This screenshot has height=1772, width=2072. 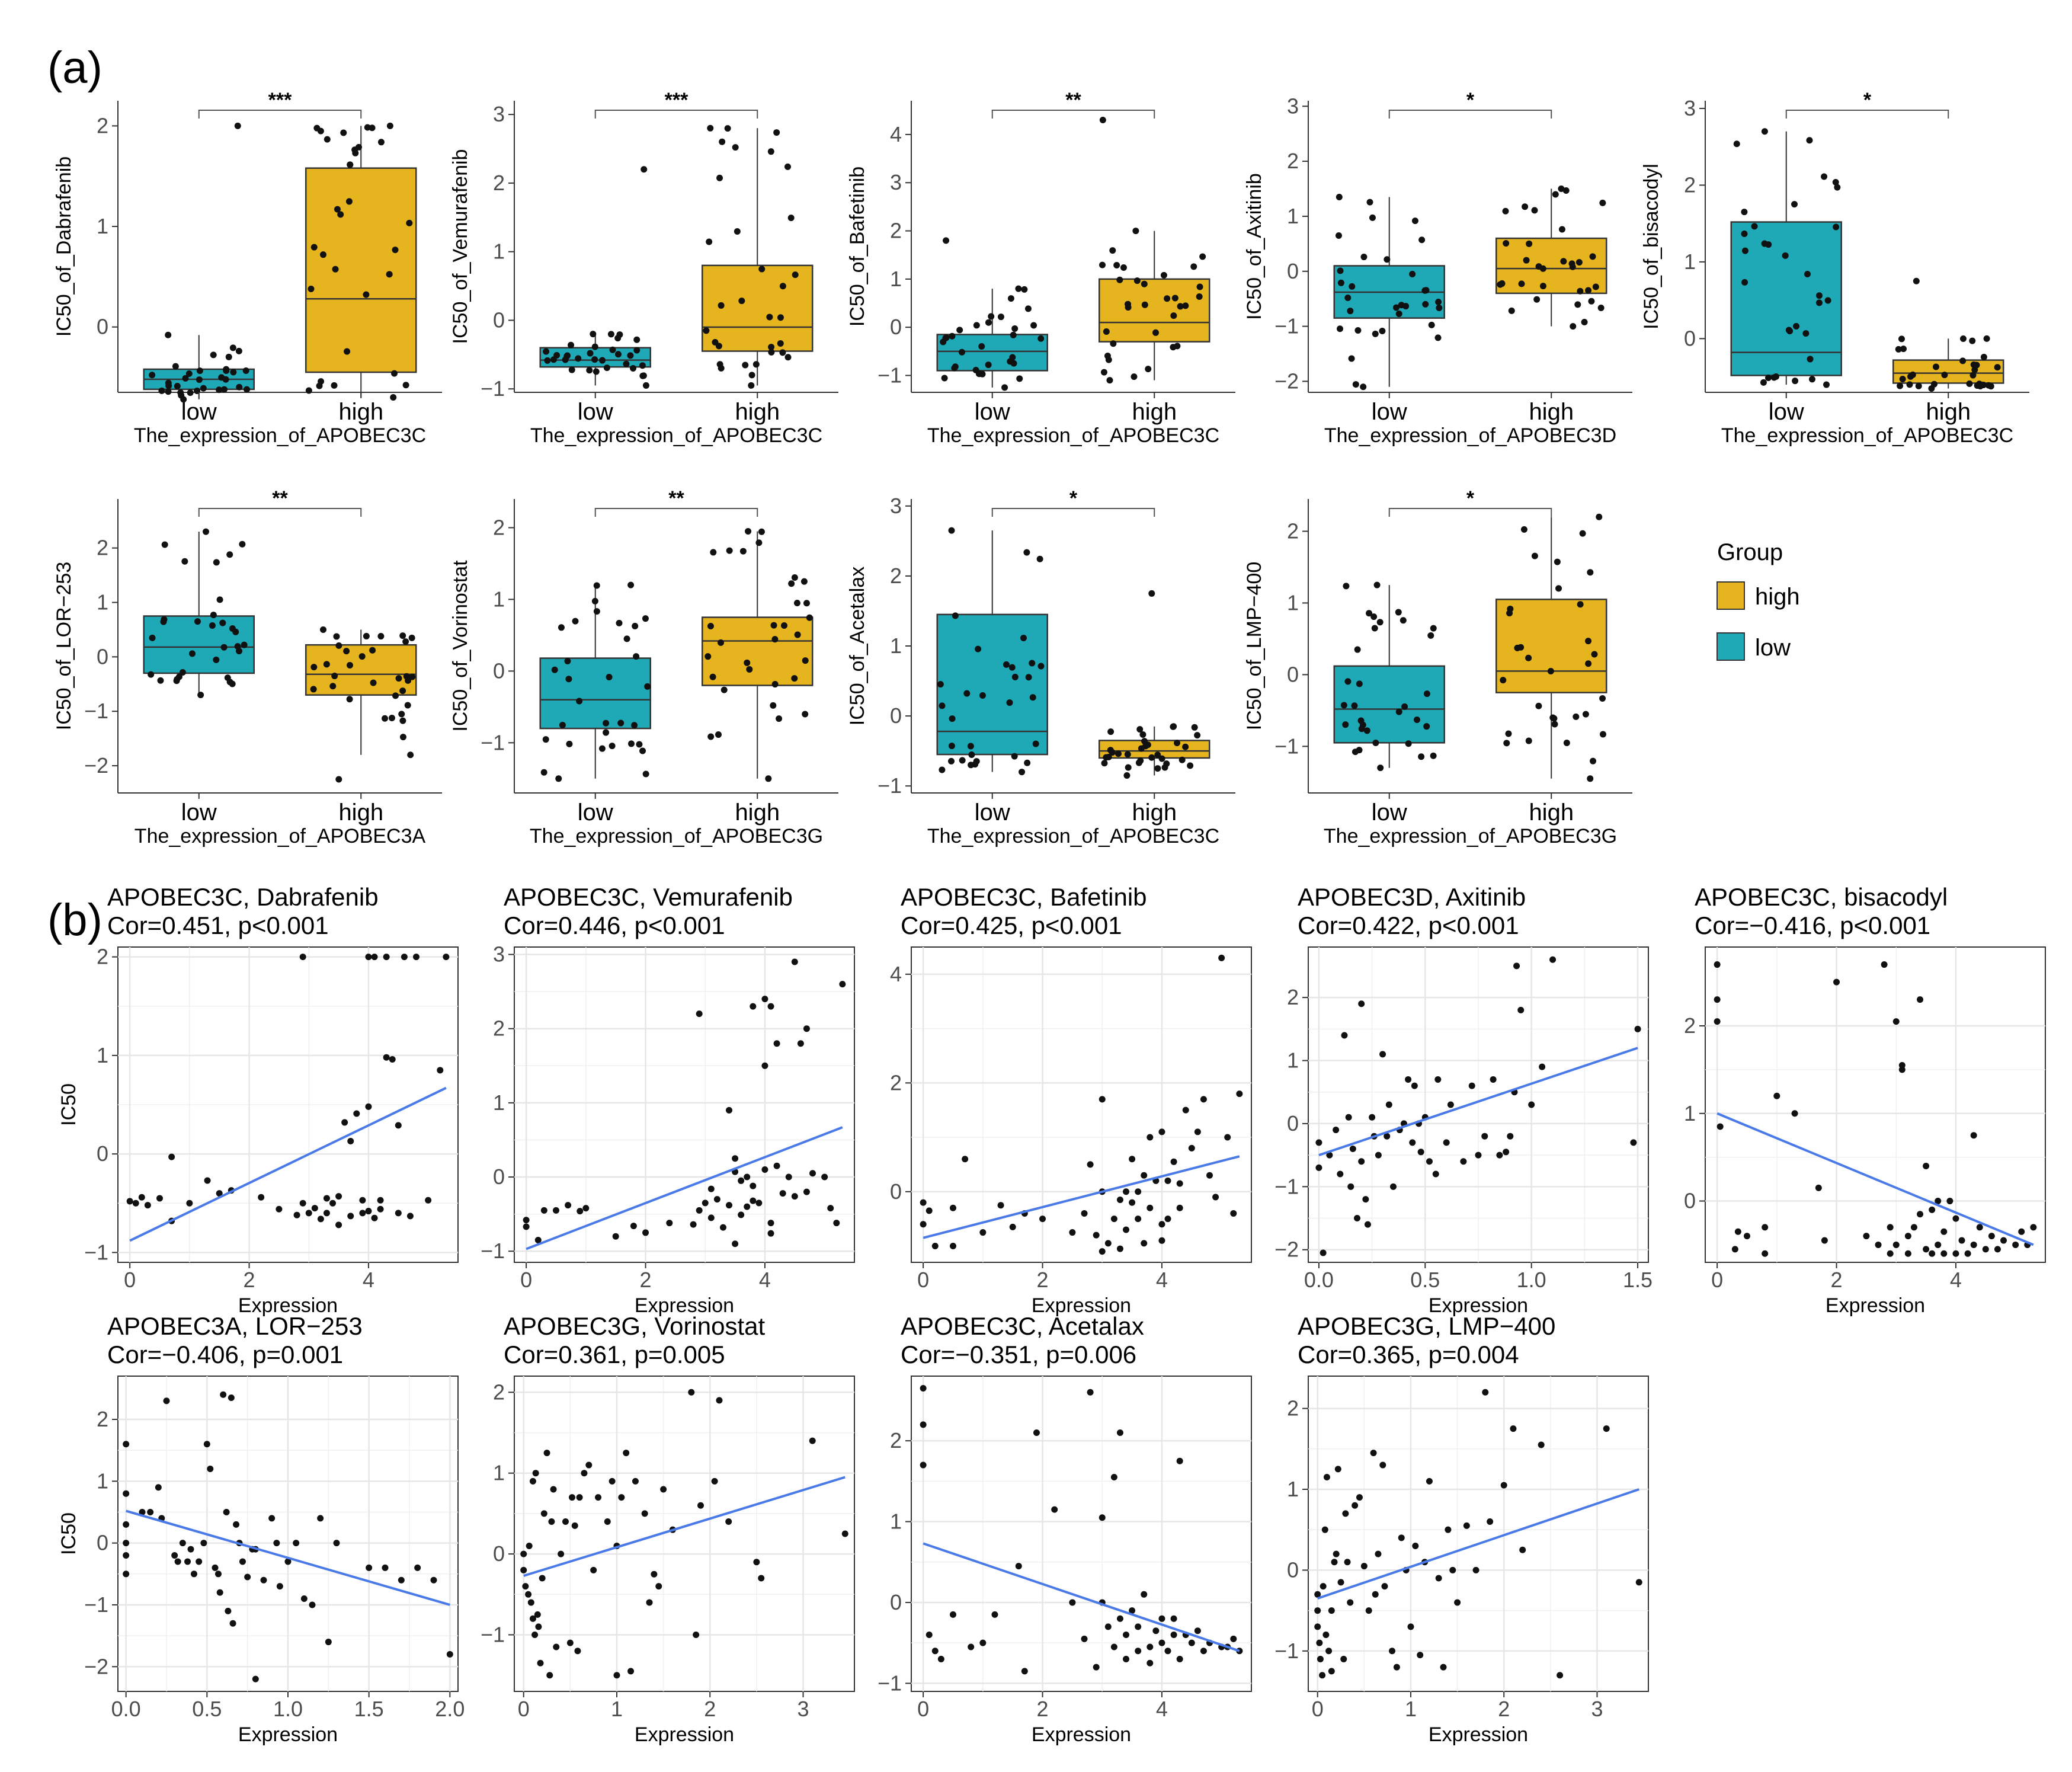 What do you see at coordinates (1875, 1179) in the screenshot?
I see `regression-line` at bounding box center [1875, 1179].